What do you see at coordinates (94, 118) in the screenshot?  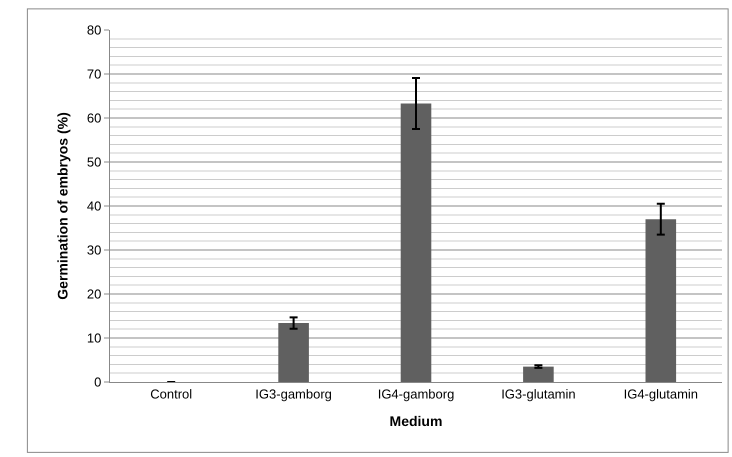 I see `y-tick-label: 60` at bounding box center [94, 118].